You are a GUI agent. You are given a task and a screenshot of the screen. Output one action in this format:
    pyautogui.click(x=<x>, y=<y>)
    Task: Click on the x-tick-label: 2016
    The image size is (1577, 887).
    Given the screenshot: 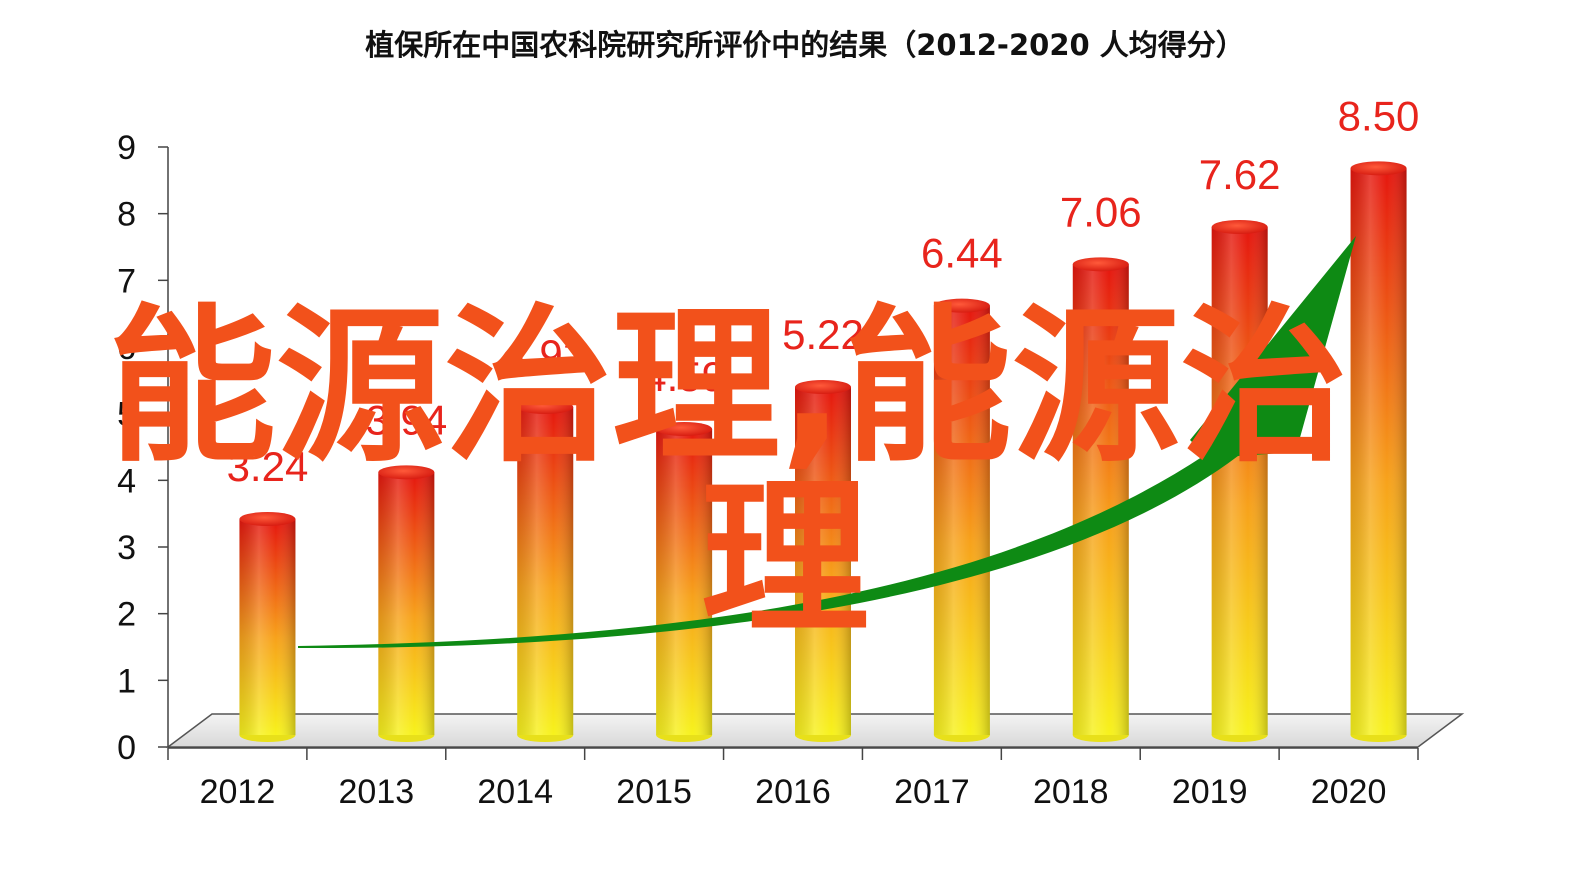 What is the action you would take?
    pyautogui.click(x=793, y=792)
    